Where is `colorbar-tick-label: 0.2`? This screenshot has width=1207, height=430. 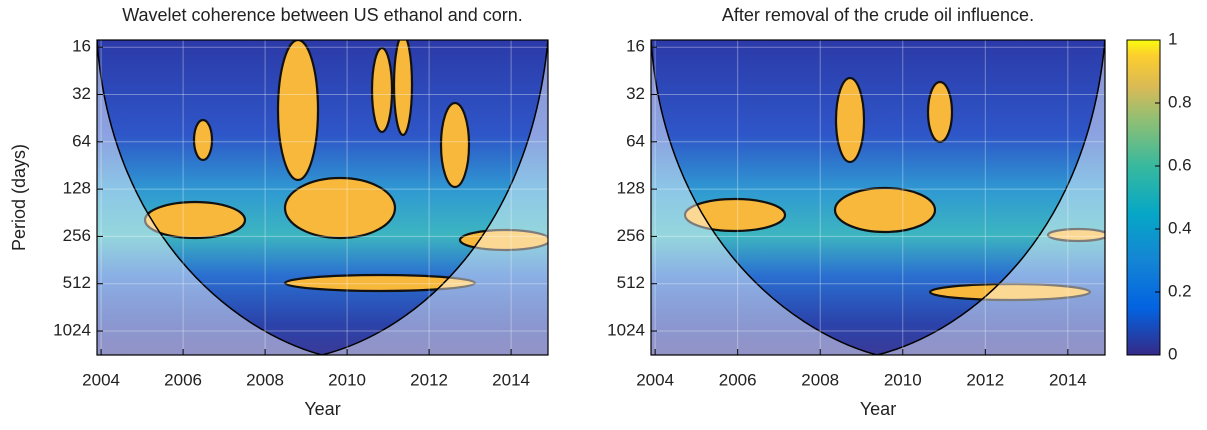
colorbar-tick-label: 0.2 is located at coordinates (1180, 290).